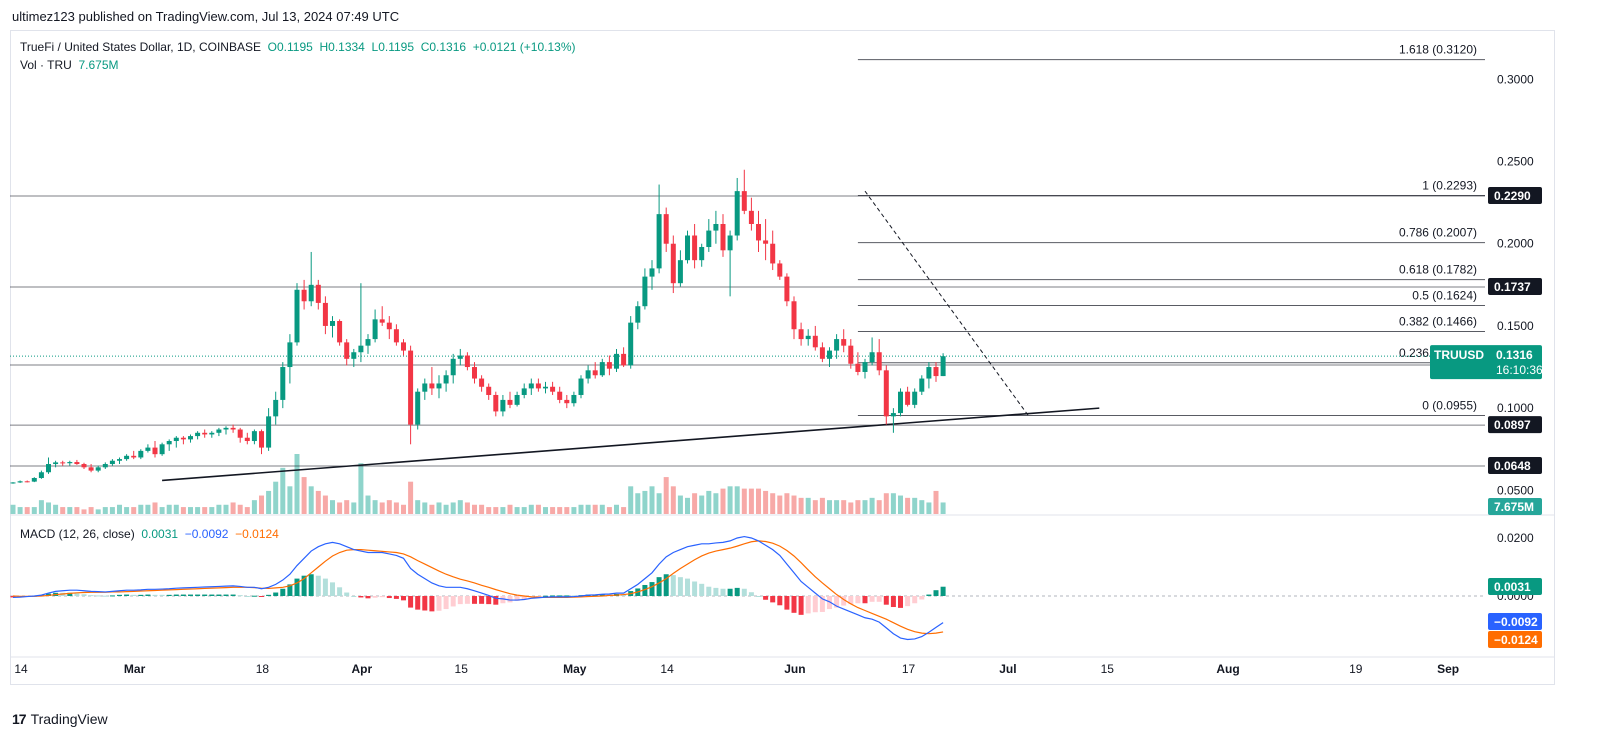 The width and height of the screenshot is (1600, 737). I want to click on macd-line, so click(478, 588).